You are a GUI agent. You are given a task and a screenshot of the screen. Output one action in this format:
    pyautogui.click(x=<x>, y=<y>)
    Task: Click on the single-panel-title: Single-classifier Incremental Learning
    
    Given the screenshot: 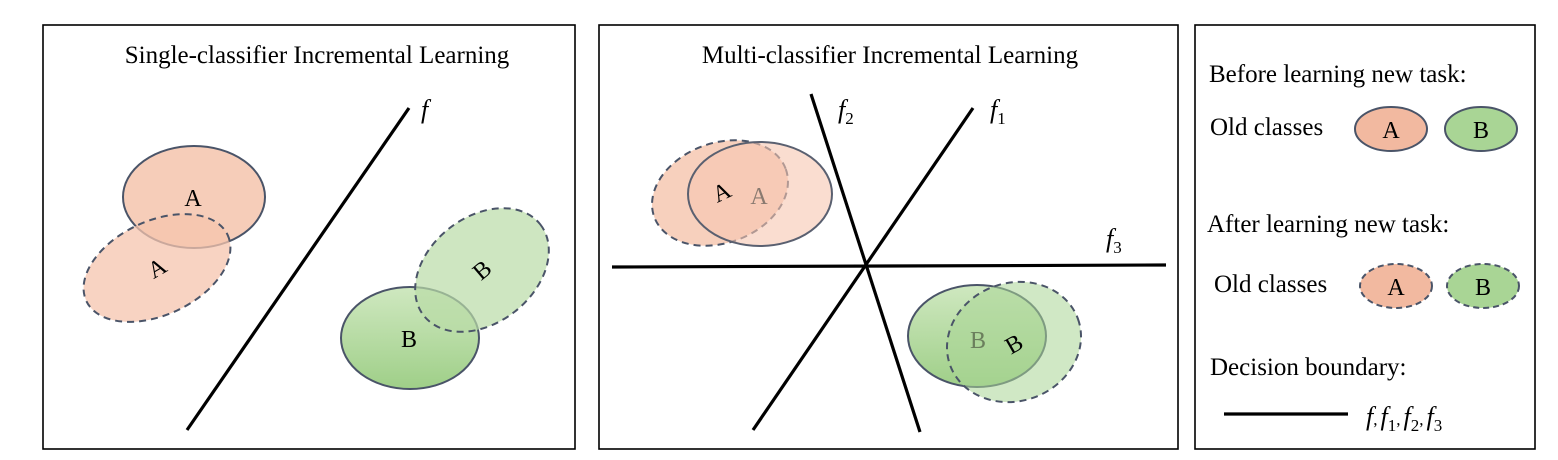 What is the action you would take?
    pyautogui.click(x=317, y=55)
    